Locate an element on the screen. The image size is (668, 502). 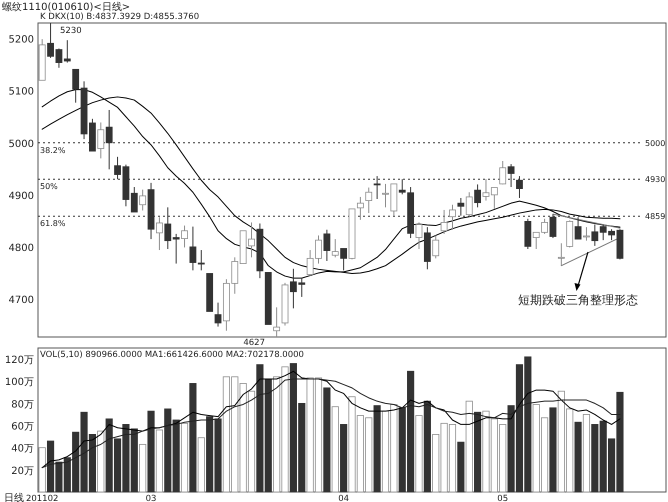
y-tick-label: 4900 is located at coordinates (21, 196).